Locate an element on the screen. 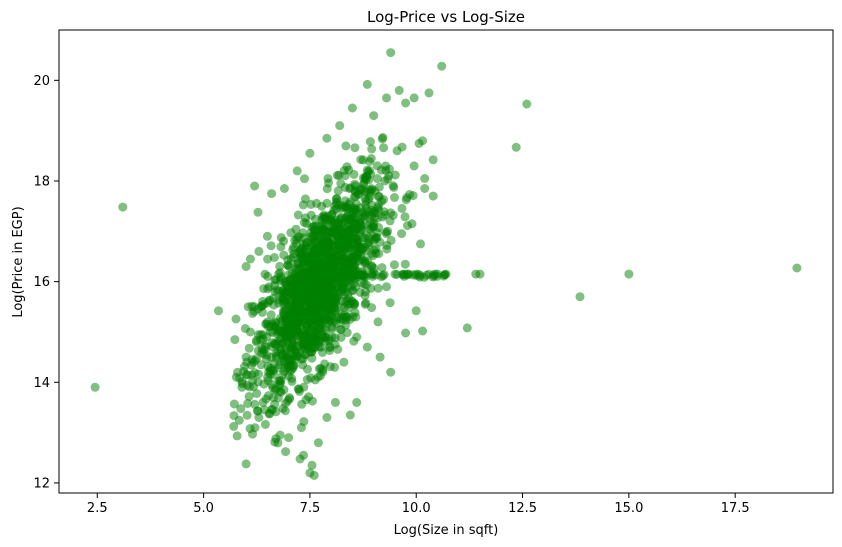  x-axis-ticks: 2.5 5.0 7.5 10.0 12.5 15.0 17.5 is located at coordinates (418, 504).